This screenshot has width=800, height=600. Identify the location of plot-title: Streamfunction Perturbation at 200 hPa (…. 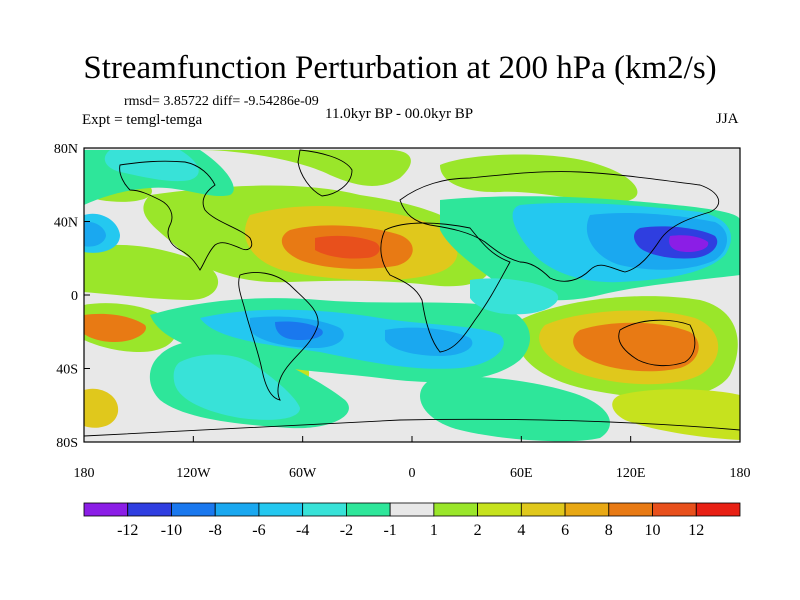
(400, 68).